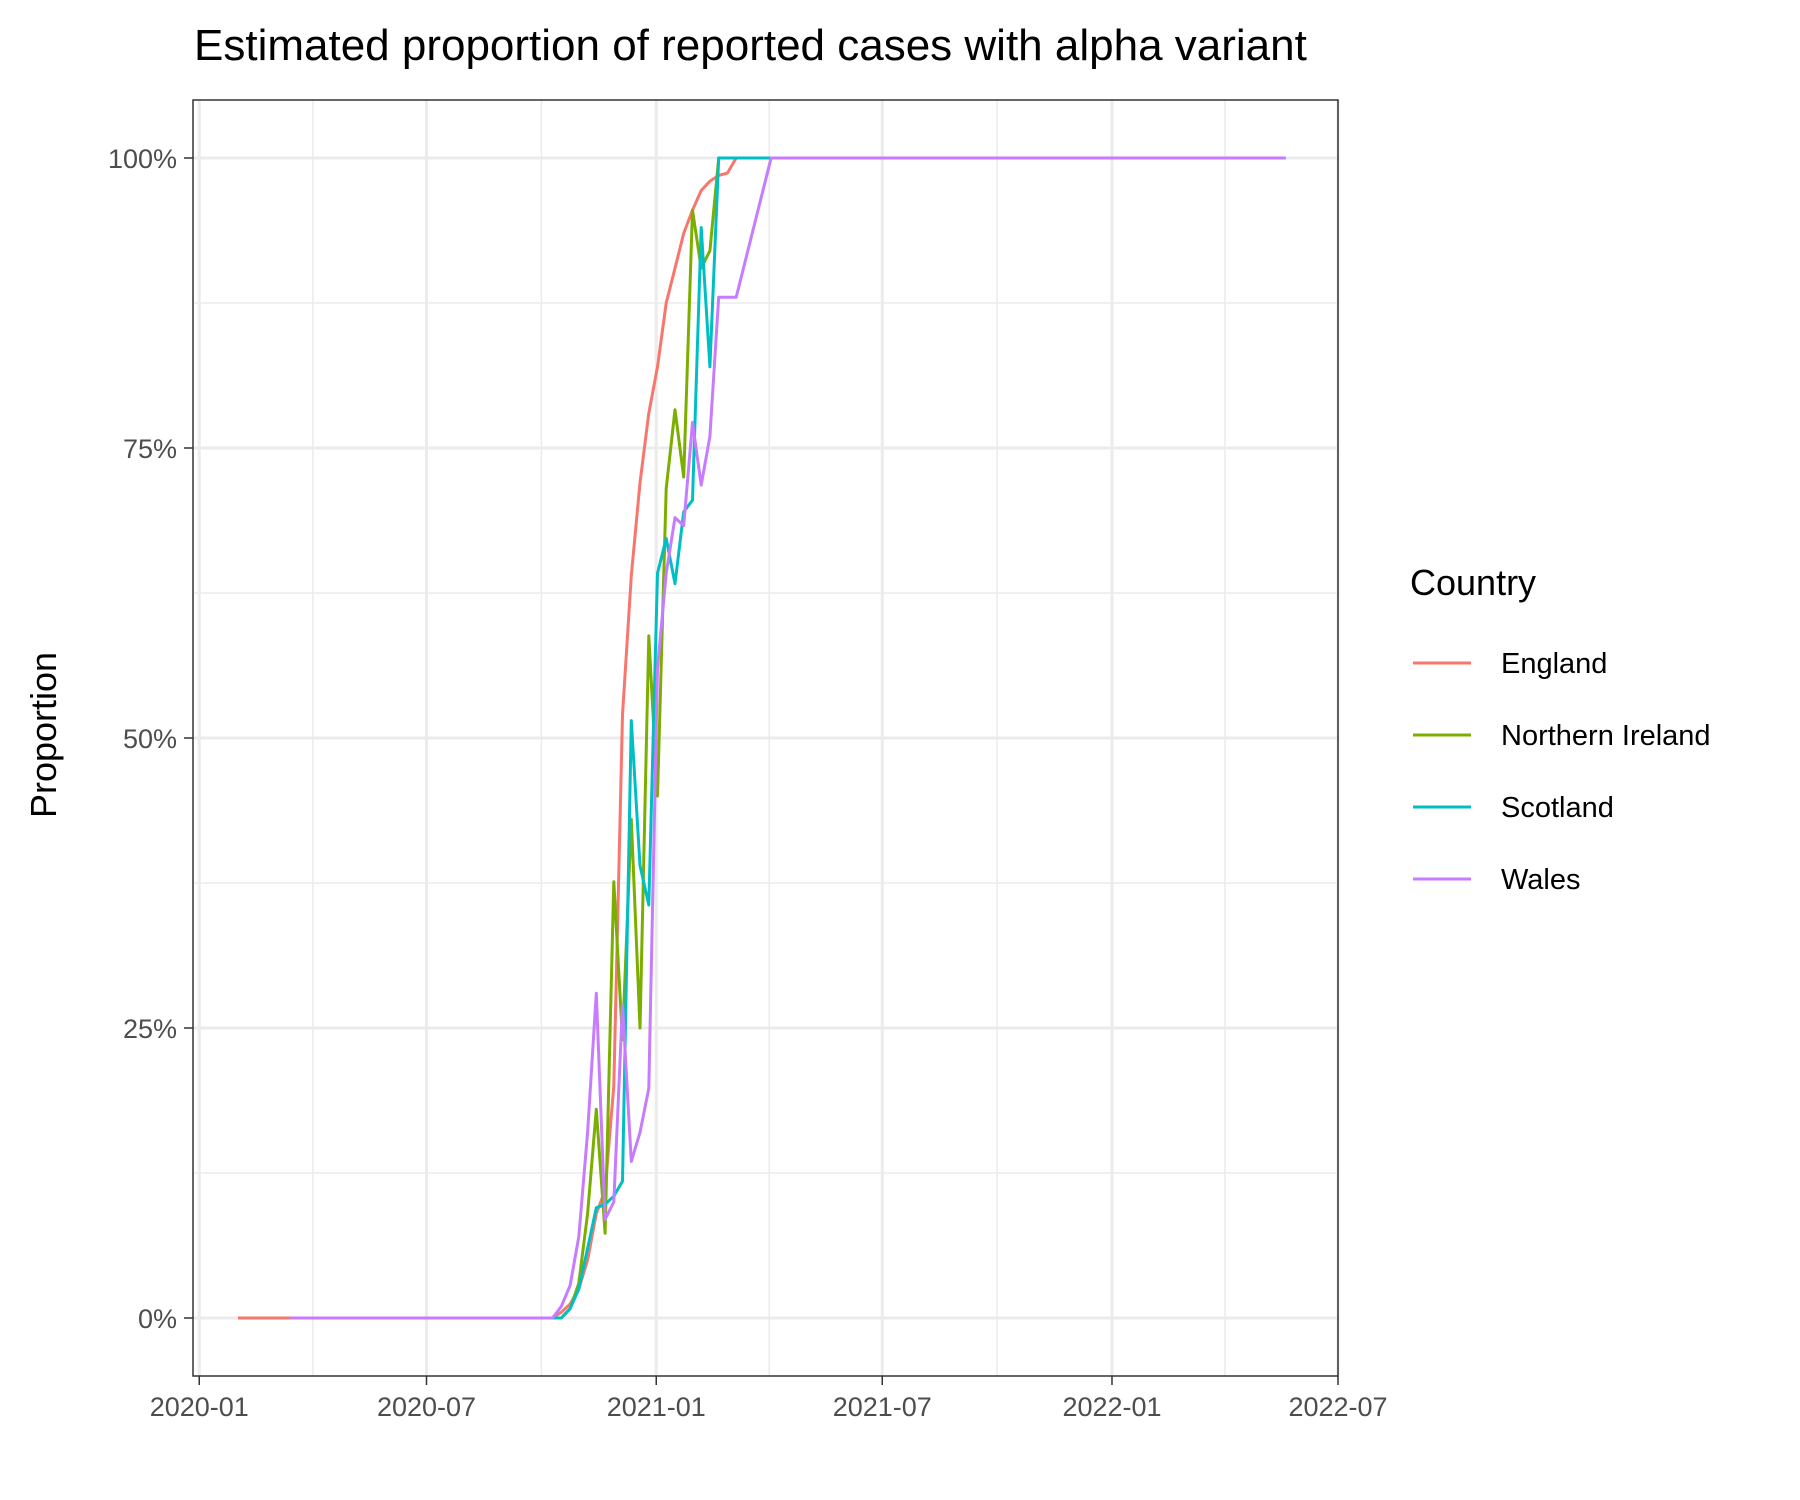  What do you see at coordinates (1541, 880) in the screenshot?
I see `legend-label: Wales` at bounding box center [1541, 880].